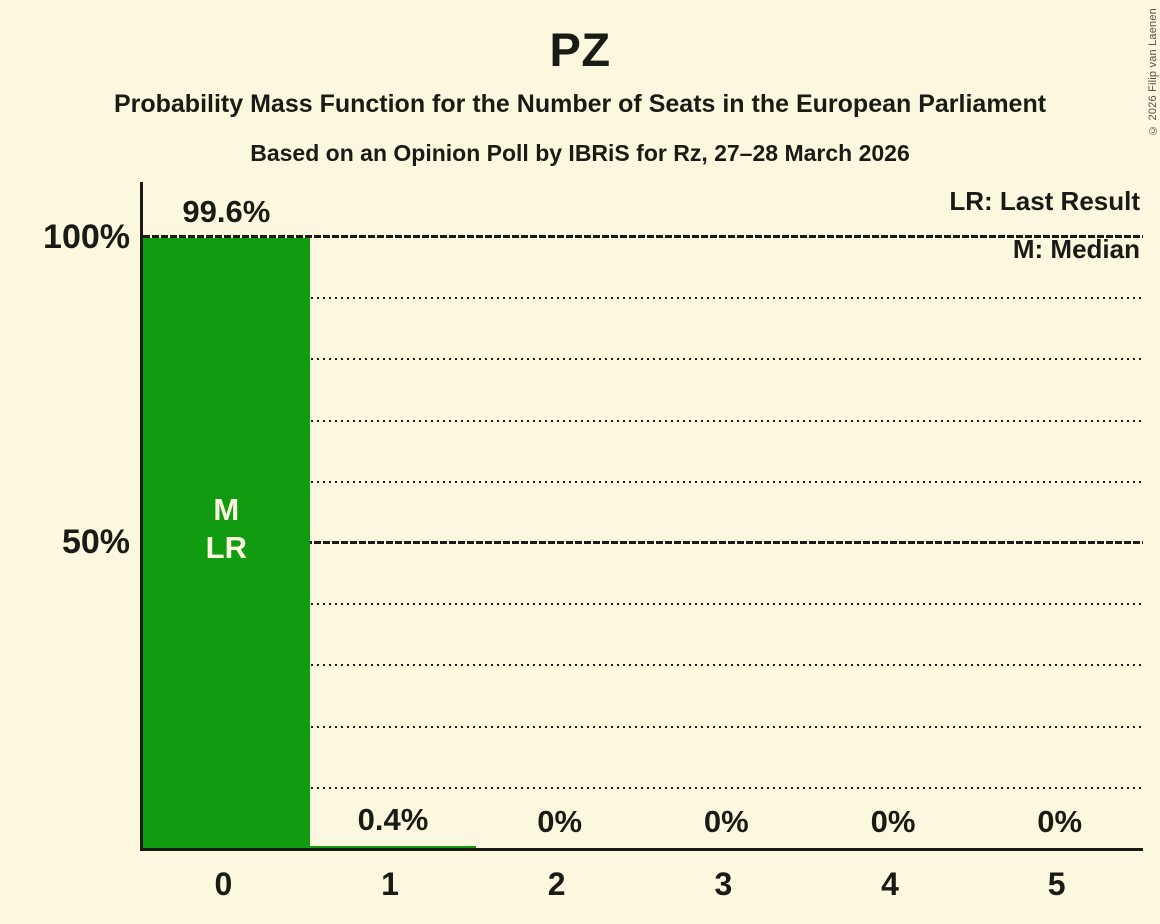 The height and width of the screenshot is (924, 1160). What do you see at coordinates (643, 665) in the screenshot?
I see `gridline-30pct` at bounding box center [643, 665].